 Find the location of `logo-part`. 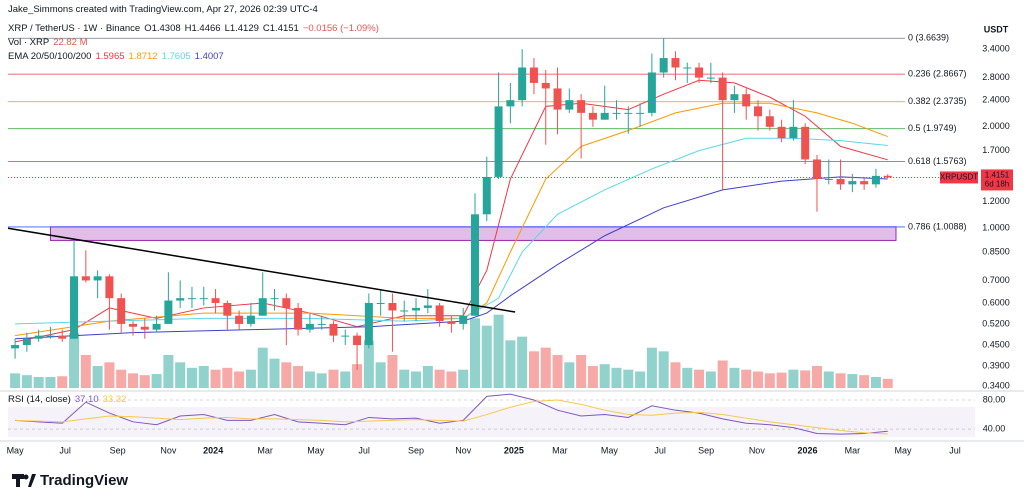

logo-part is located at coordinates (26, 477).